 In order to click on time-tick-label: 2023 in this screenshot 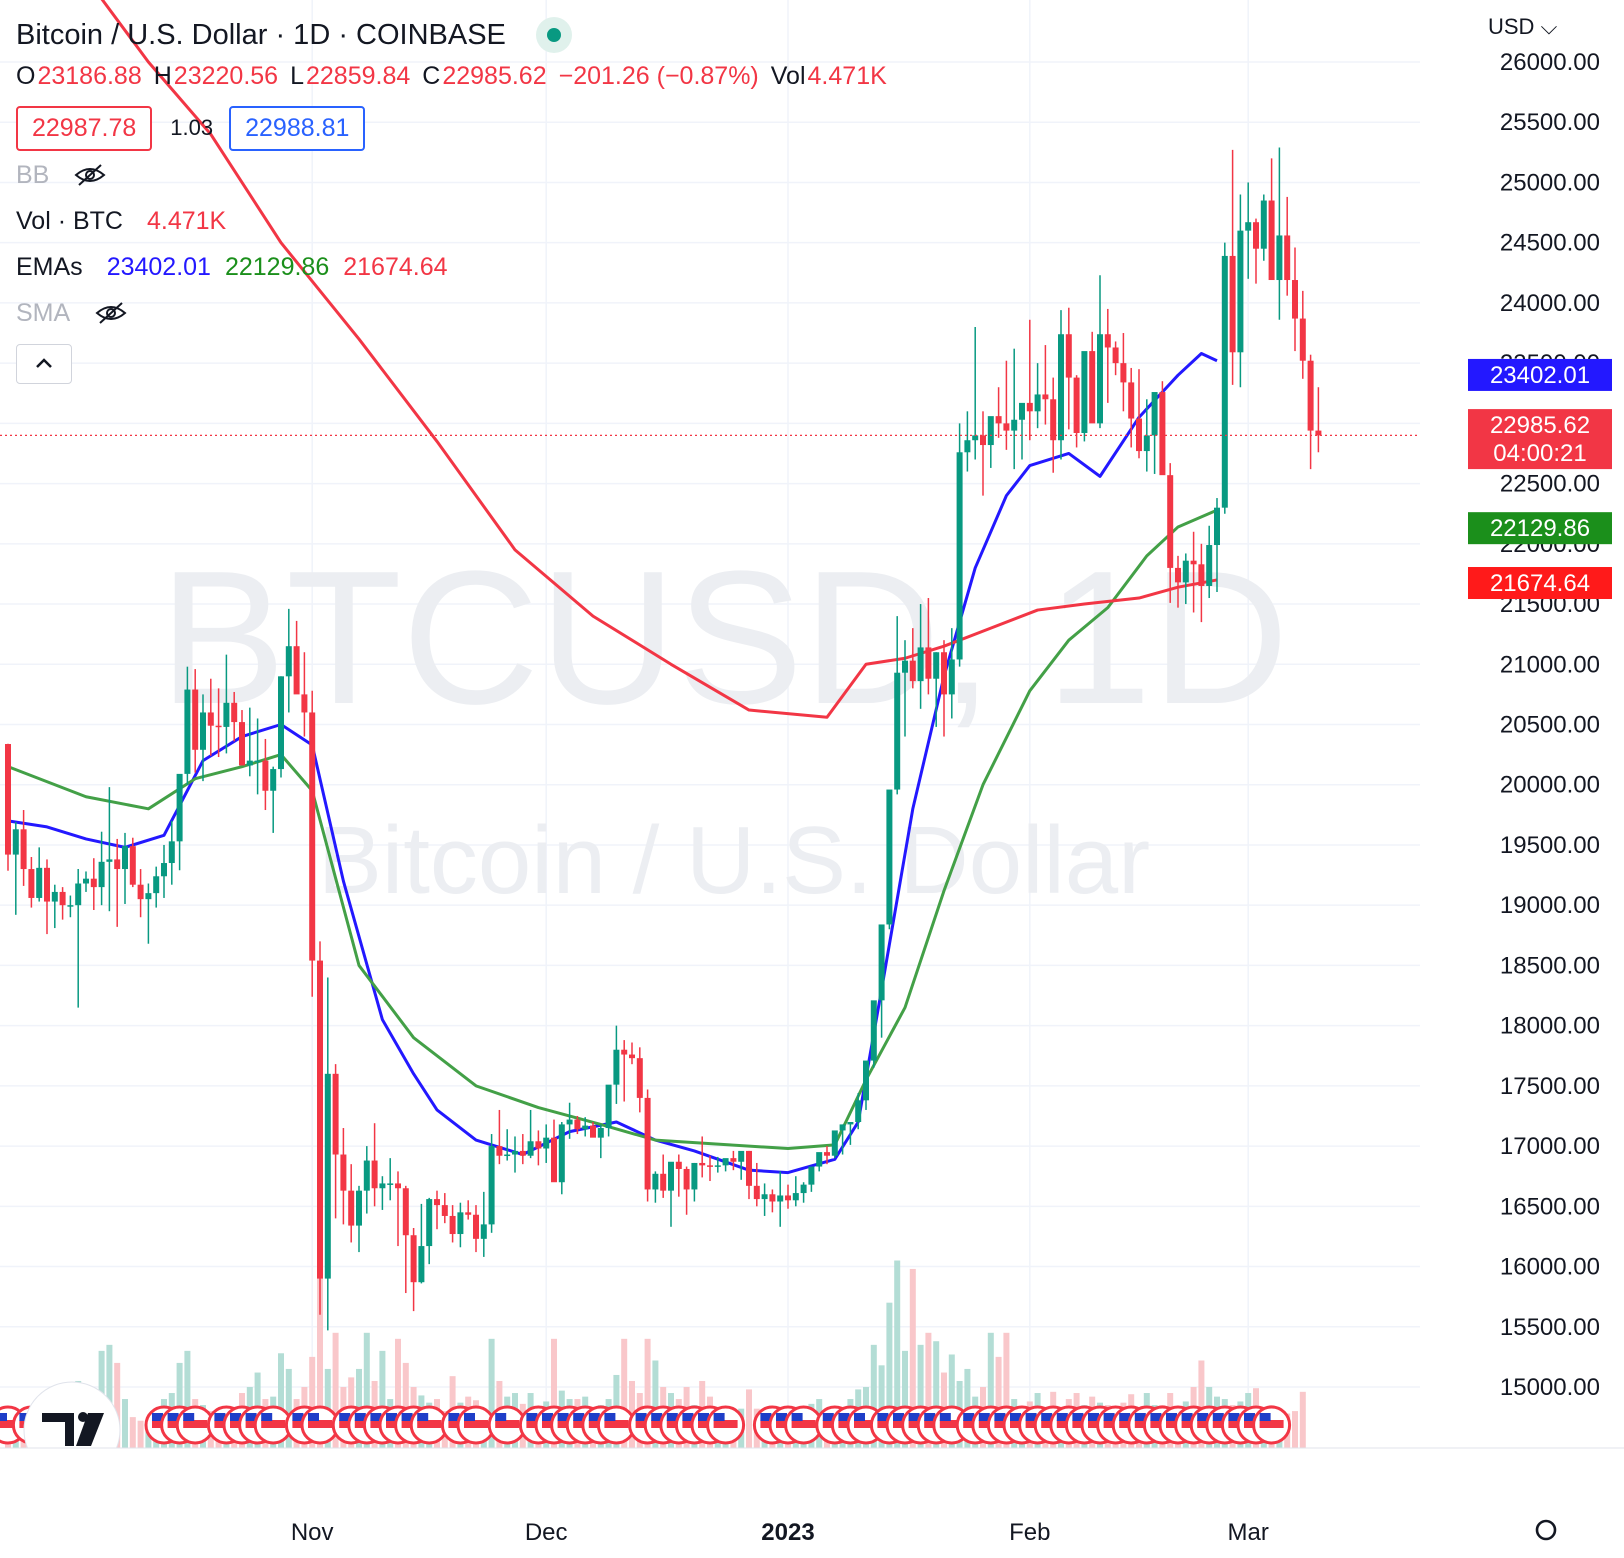, I will do `click(787, 1532)`.